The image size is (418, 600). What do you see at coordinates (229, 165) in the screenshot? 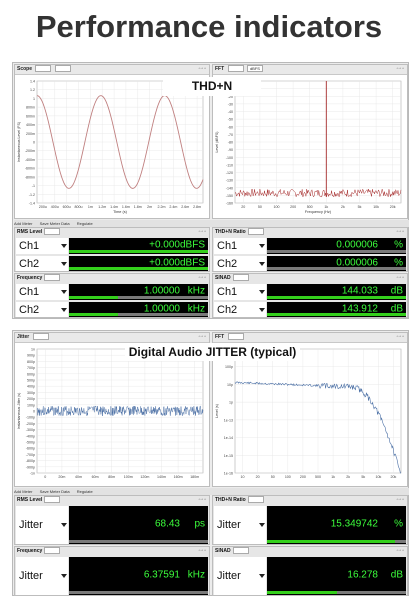
I see `y-tick-label: -110` at bounding box center [229, 165].